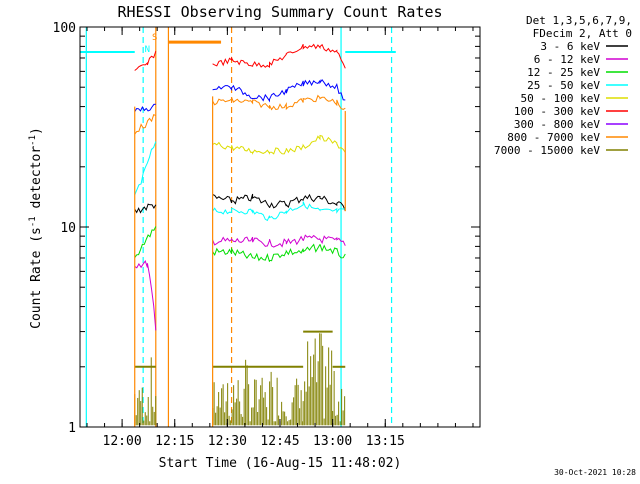 Image resolution: width=640 pixels, height=484 pixels. What do you see at coordinates (227, 441) in the screenshot?
I see `x-tick-label: 12:30` at bounding box center [227, 441].